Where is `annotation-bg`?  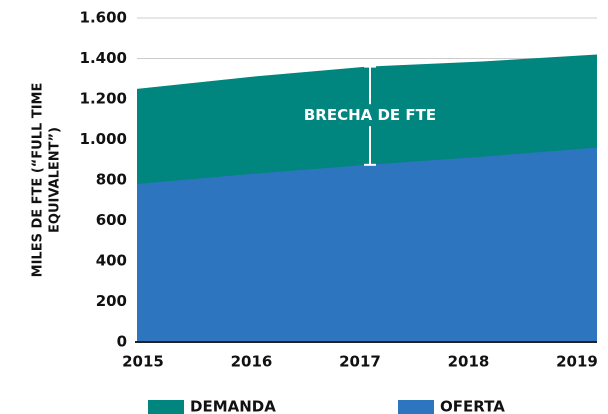 annotation-bg is located at coordinates (370, 115).